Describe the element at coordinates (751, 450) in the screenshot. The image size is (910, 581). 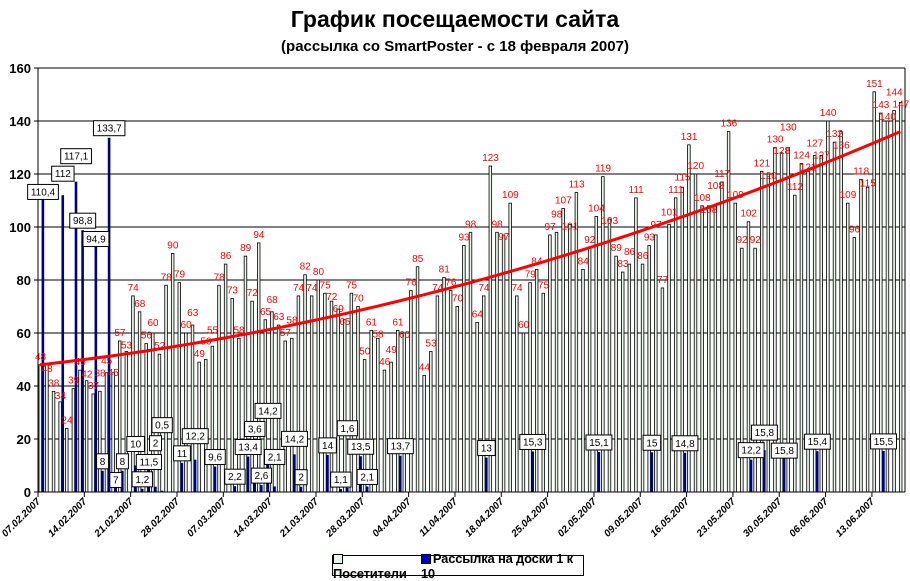
I see `mailing-data-label-group: 12,2` at that location.